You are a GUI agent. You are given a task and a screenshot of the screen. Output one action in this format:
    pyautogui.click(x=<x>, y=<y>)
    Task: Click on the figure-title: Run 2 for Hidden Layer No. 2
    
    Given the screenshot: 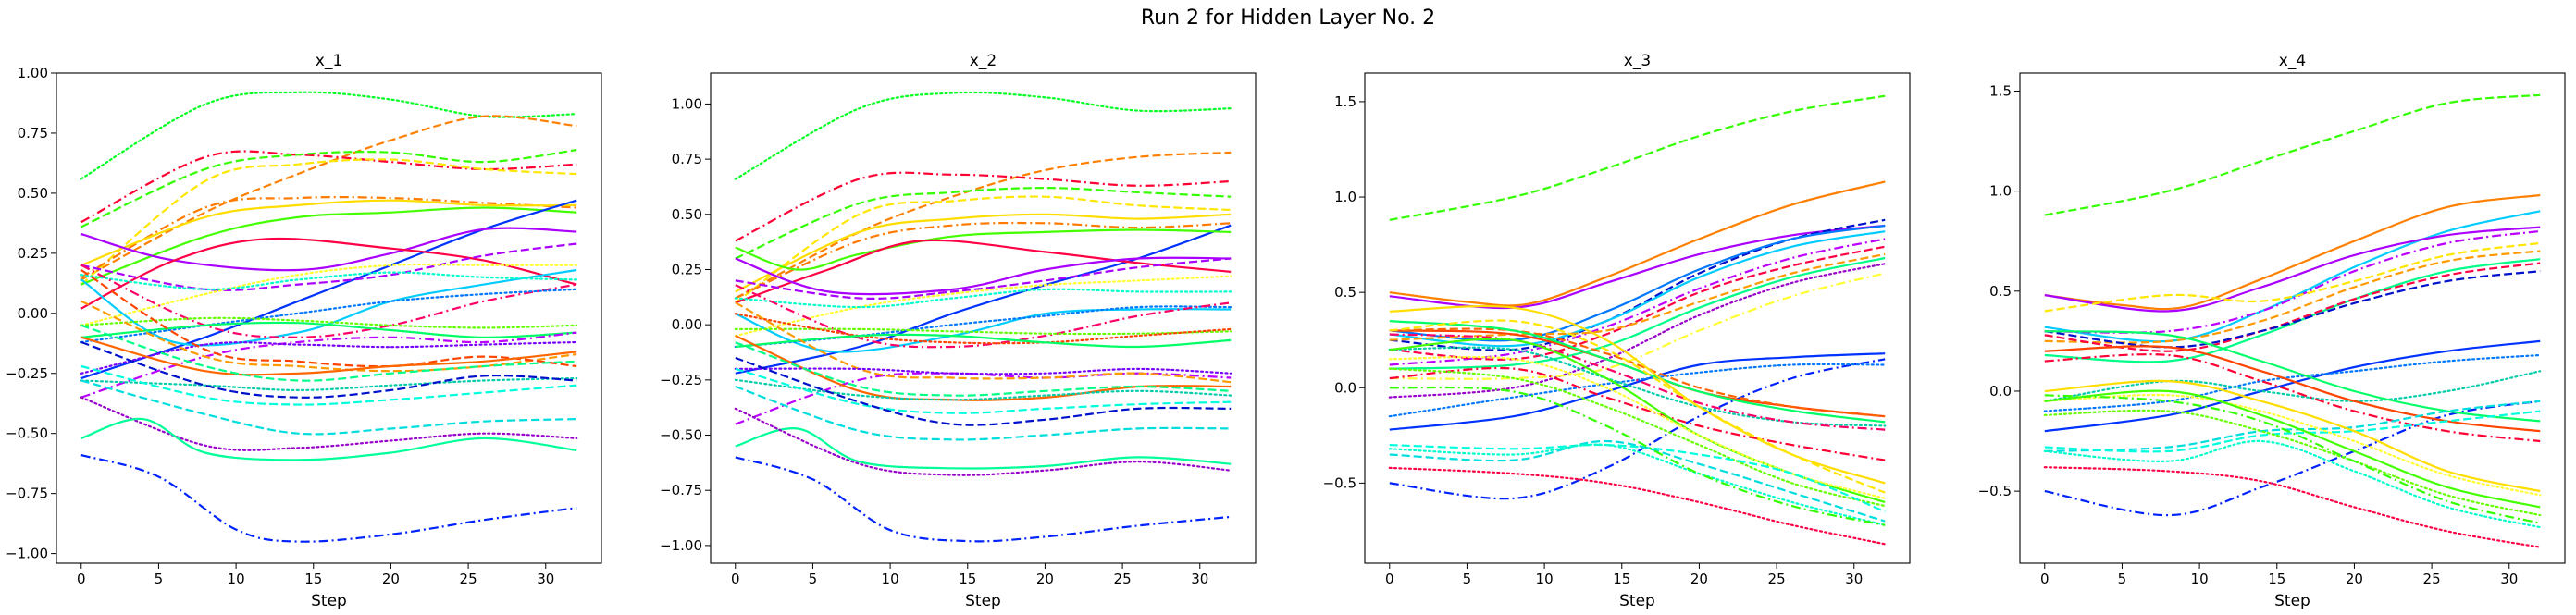 What is the action you would take?
    pyautogui.click(x=1288, y=18)
    